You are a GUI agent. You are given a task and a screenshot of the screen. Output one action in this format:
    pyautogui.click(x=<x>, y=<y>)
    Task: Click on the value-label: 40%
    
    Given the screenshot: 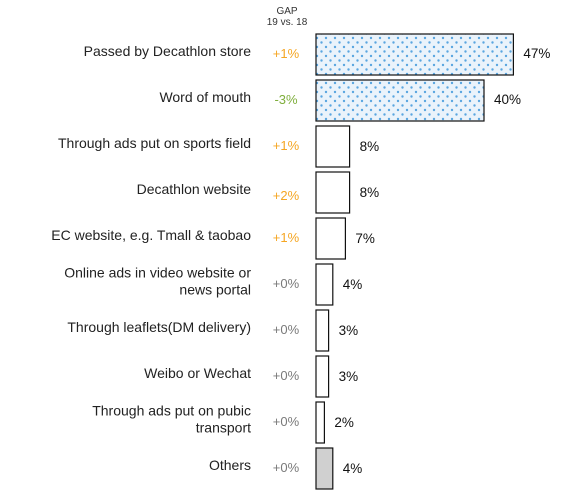 What is the action you would take?
    pyautogui.click(x=507, y=99)
    